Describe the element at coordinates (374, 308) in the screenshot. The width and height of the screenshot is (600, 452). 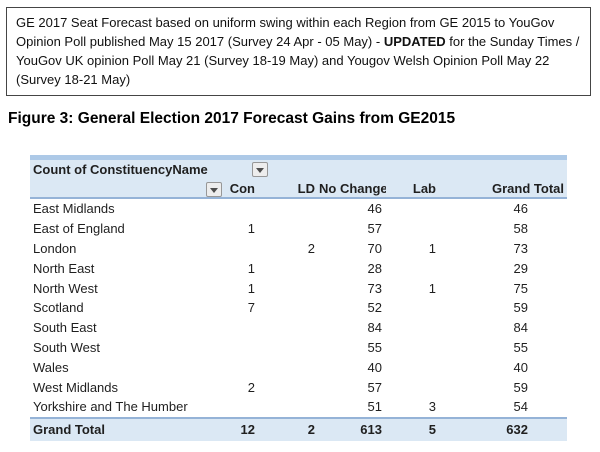
I see `value-cell: 52` at that location.